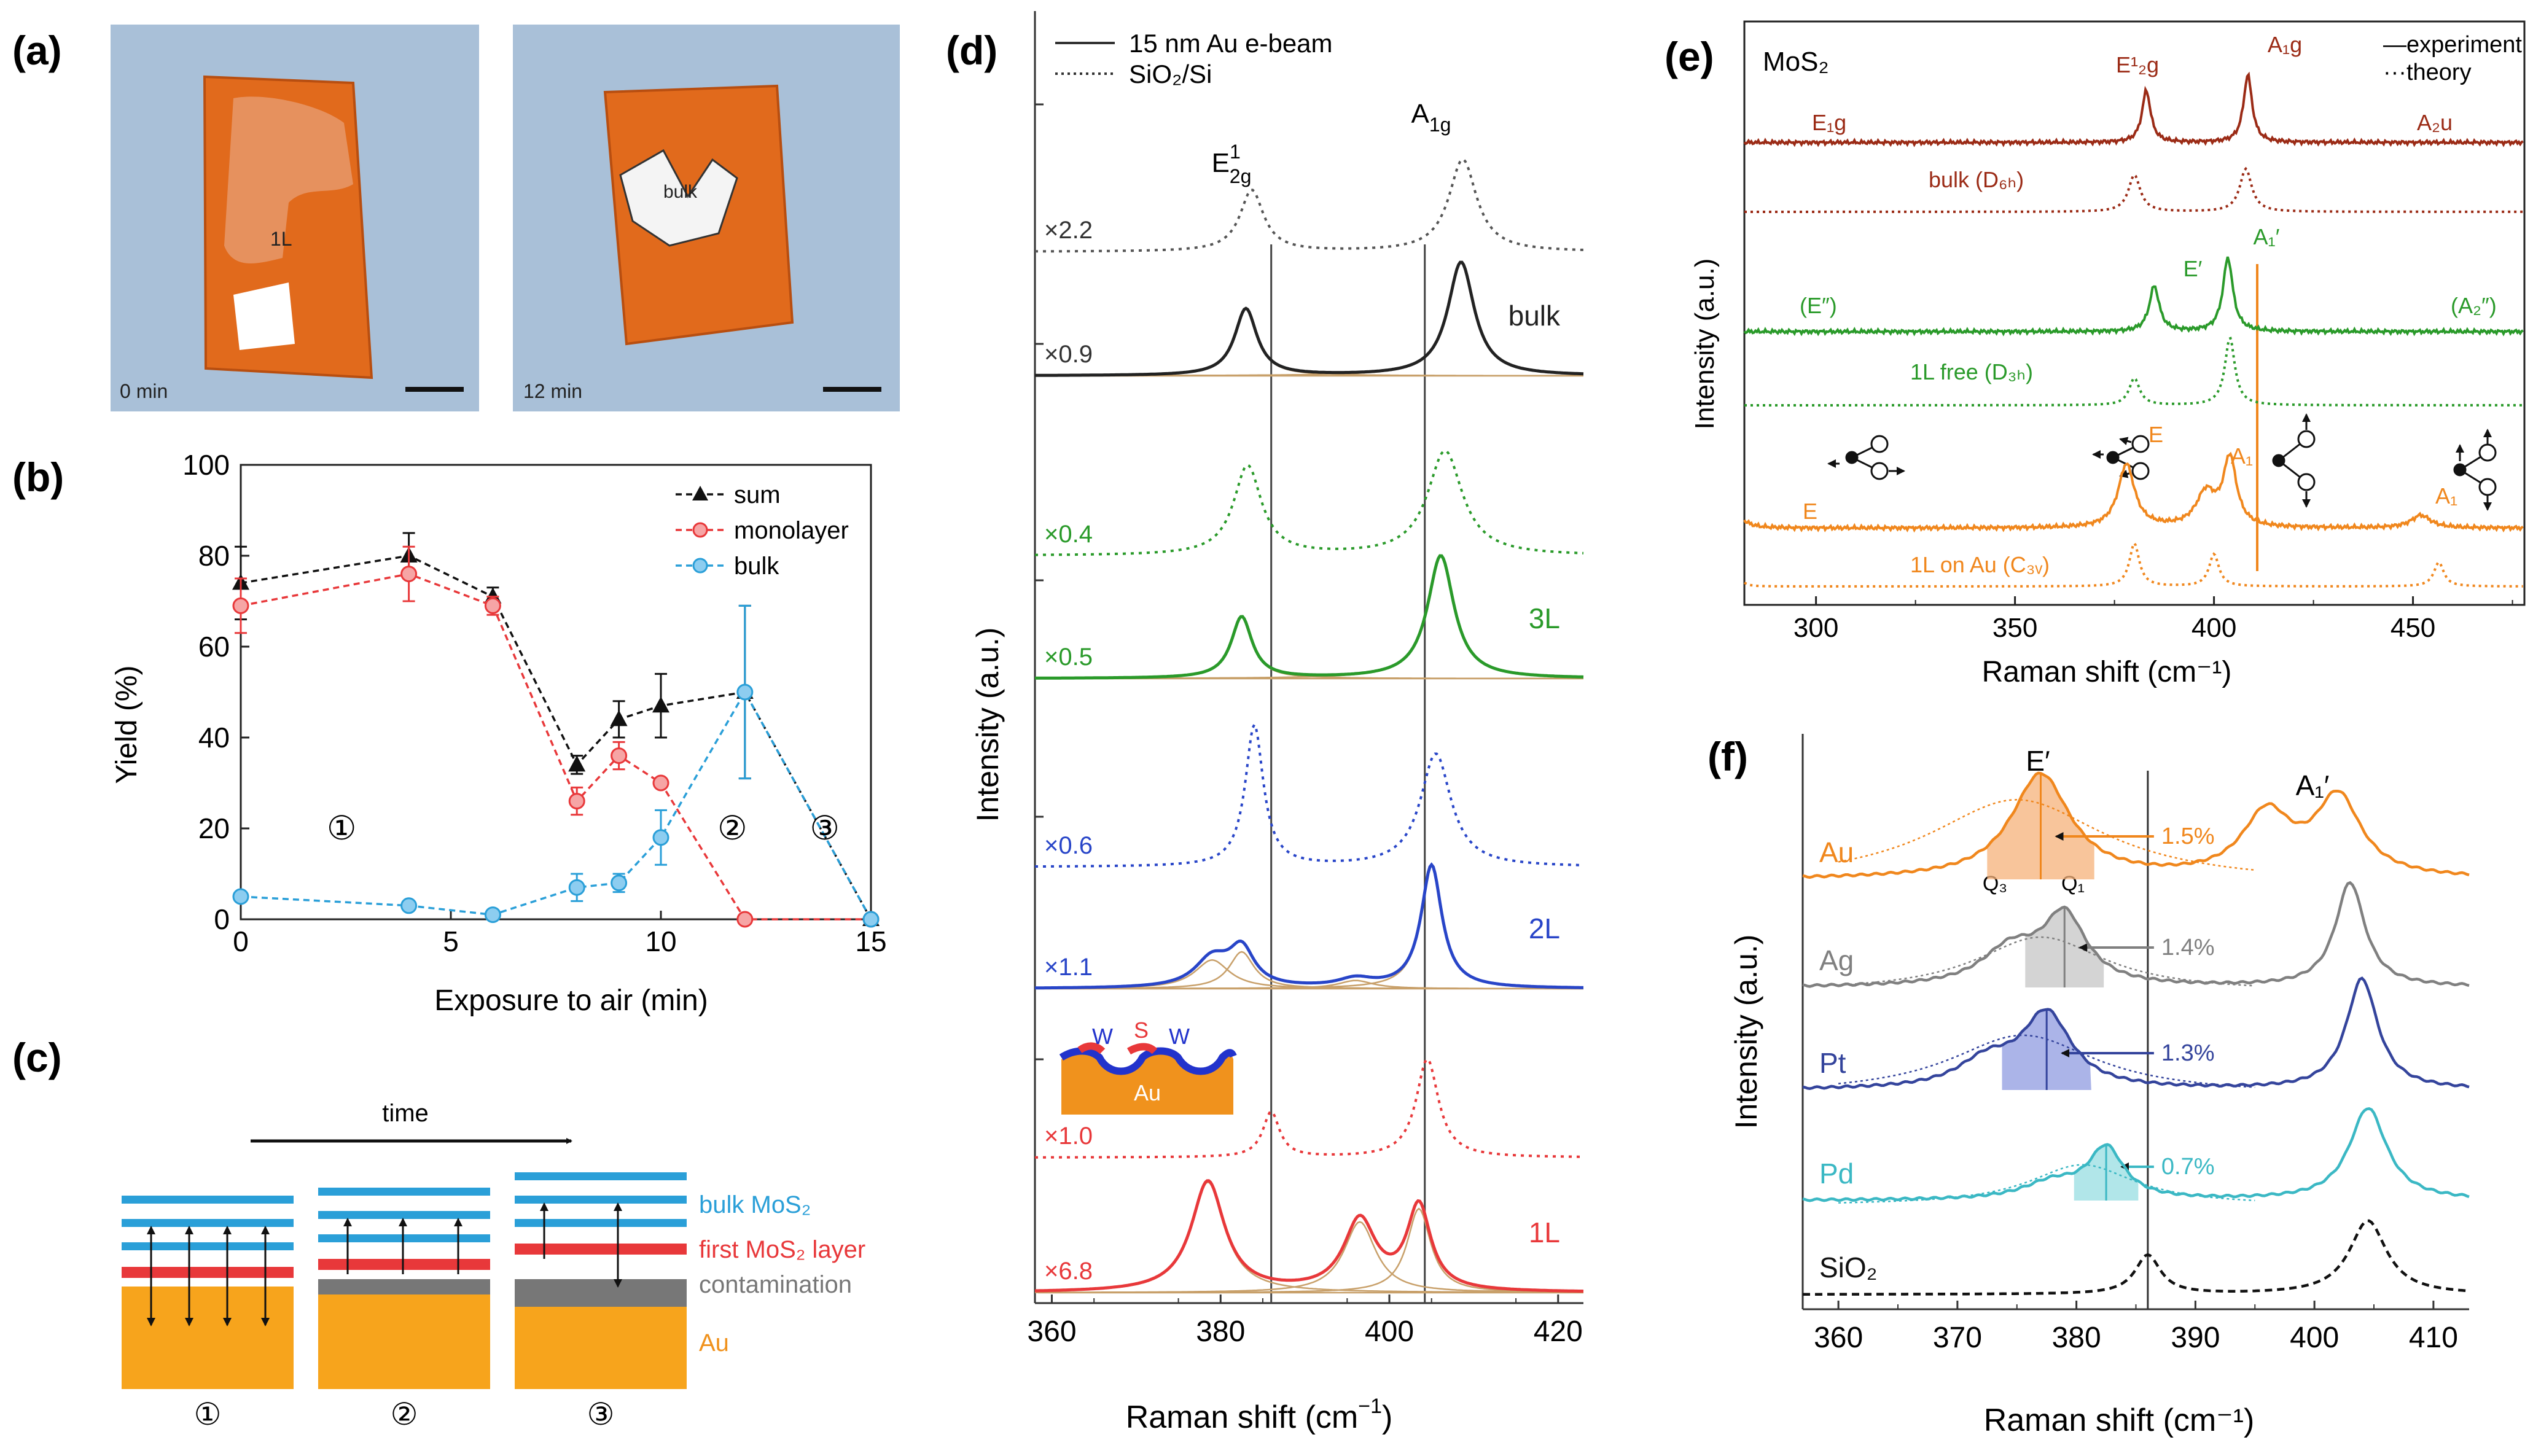 This screenshot has width=2533, height=1456. I want to click on chart-f-ylabel: Intensity (a.u.), so click(1746, 1032).